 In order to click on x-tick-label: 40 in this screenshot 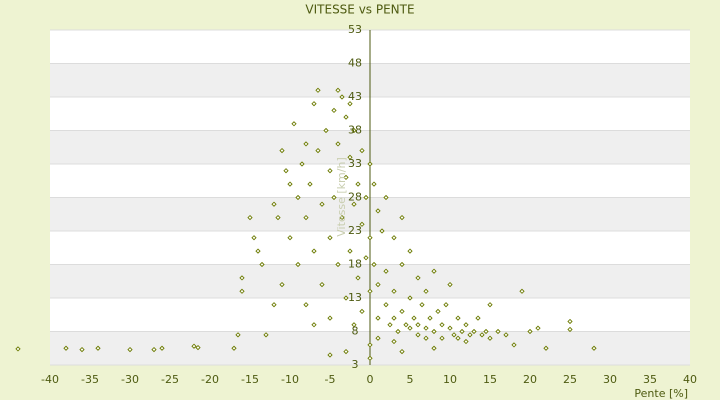, I will do `click(690, 379)`.